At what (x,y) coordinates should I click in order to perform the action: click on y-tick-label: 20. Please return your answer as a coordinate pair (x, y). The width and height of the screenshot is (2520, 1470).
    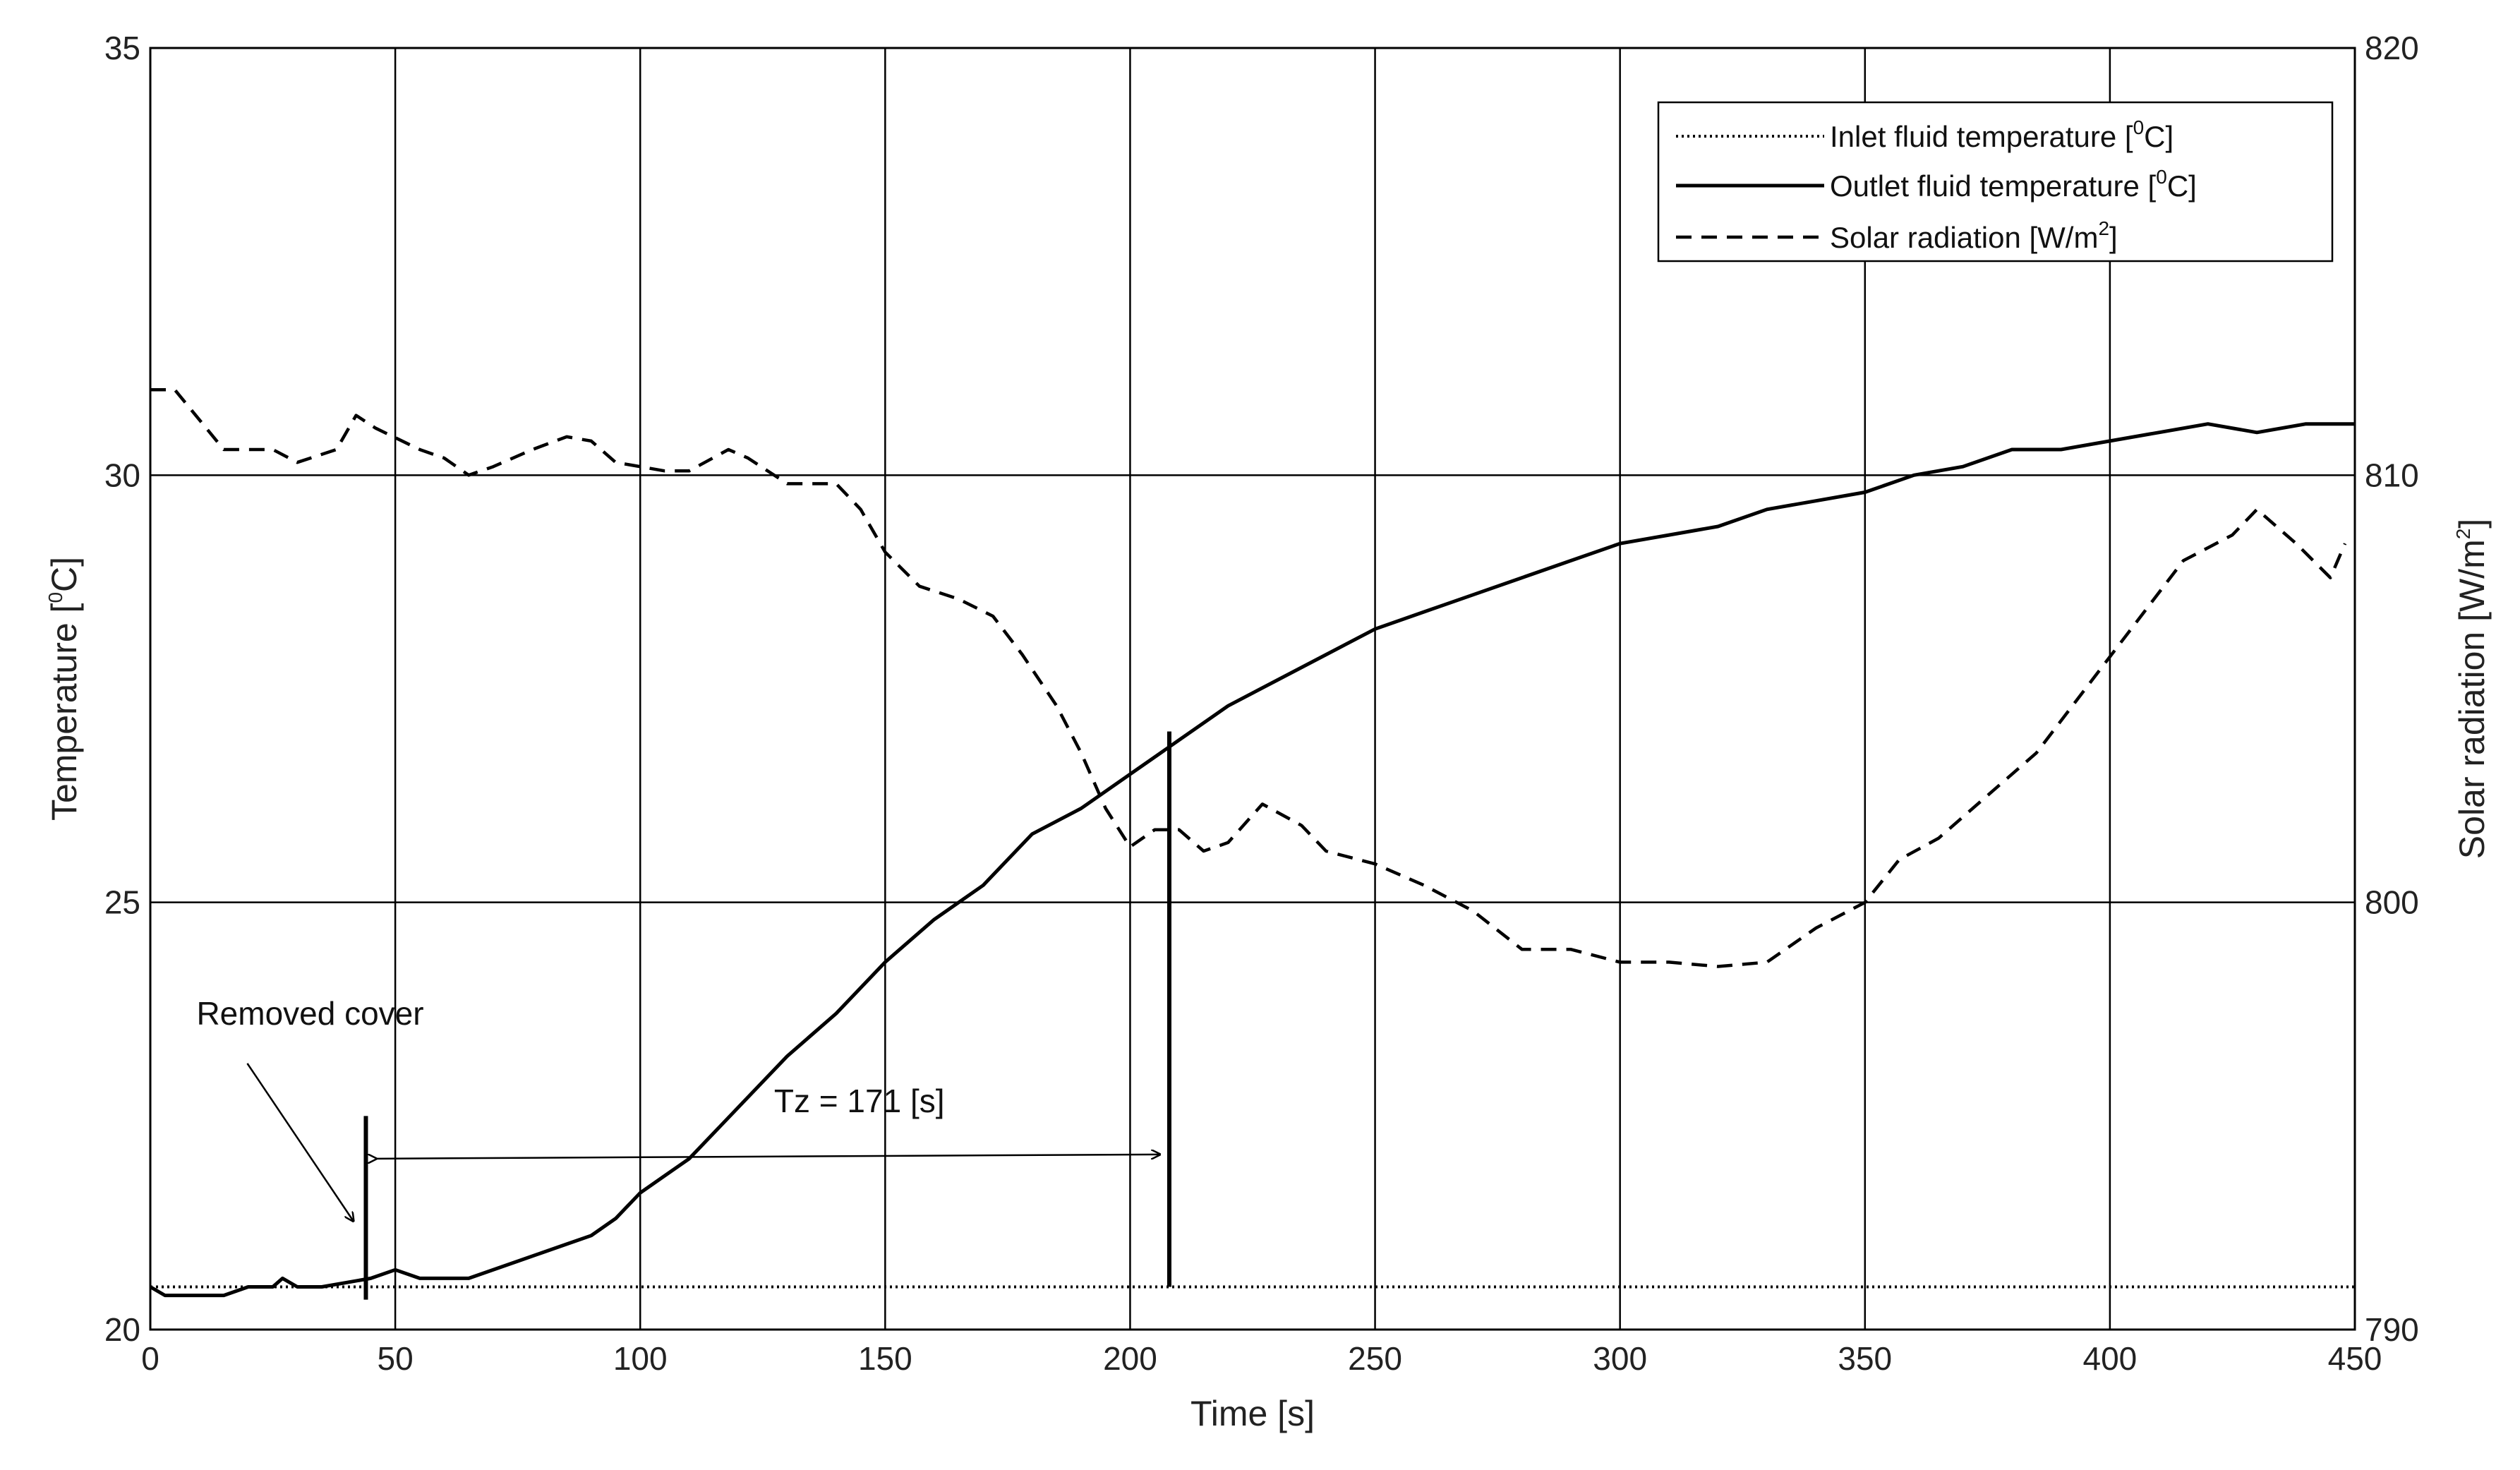
    Looking at the image, I should click on (122, 1329).